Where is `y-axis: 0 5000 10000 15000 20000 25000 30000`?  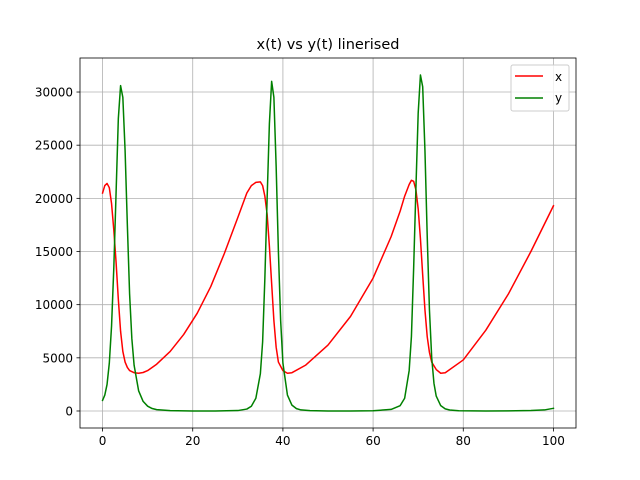 y-axis: 0 5000 10000 15000 20000 25000 30000 is located at coordinates (57, 252).